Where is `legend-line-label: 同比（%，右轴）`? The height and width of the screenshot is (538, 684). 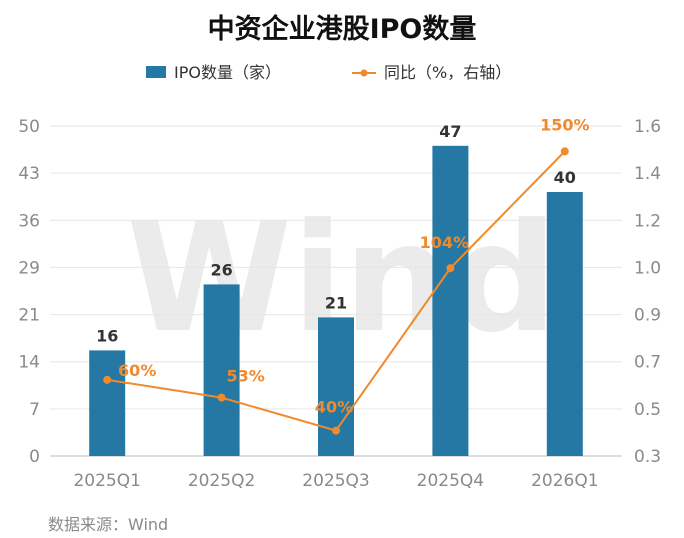 legend-line-label: 同比（%，右轴） is located at coordinates (447, 72).